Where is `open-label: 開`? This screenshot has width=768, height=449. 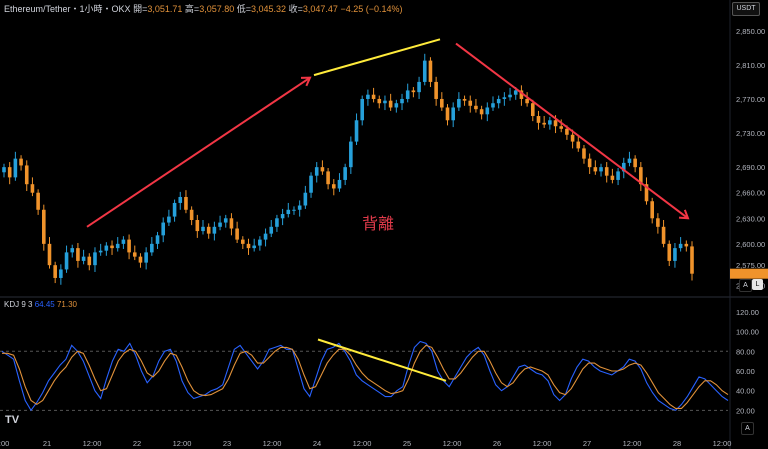
open-label: 開 is located at coordinates (138, 9).